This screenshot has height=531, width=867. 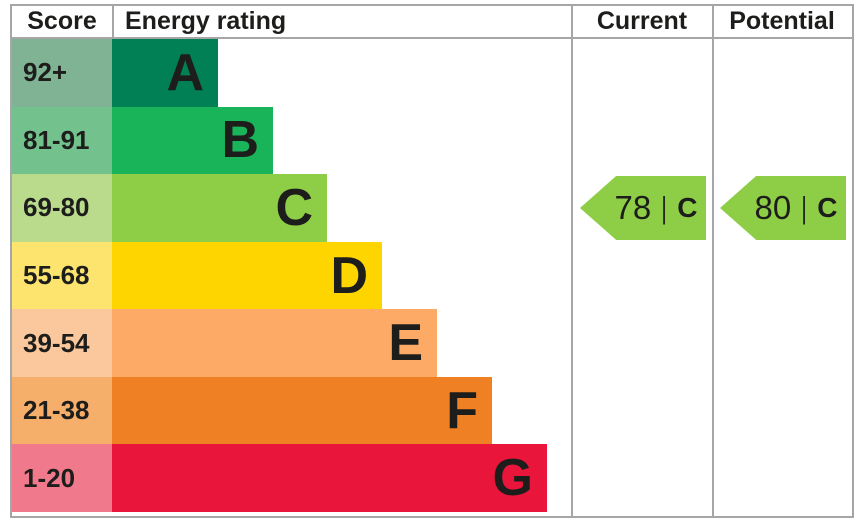 I want to click on divider-current-potential, so click(x=713, y=261).